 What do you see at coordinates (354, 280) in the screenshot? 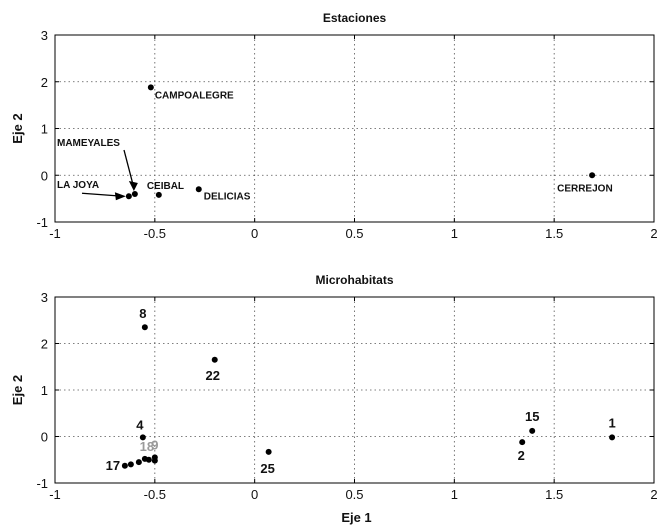
I see `microhabitats-title: Microhabitats` at bounding box center [354, 280].